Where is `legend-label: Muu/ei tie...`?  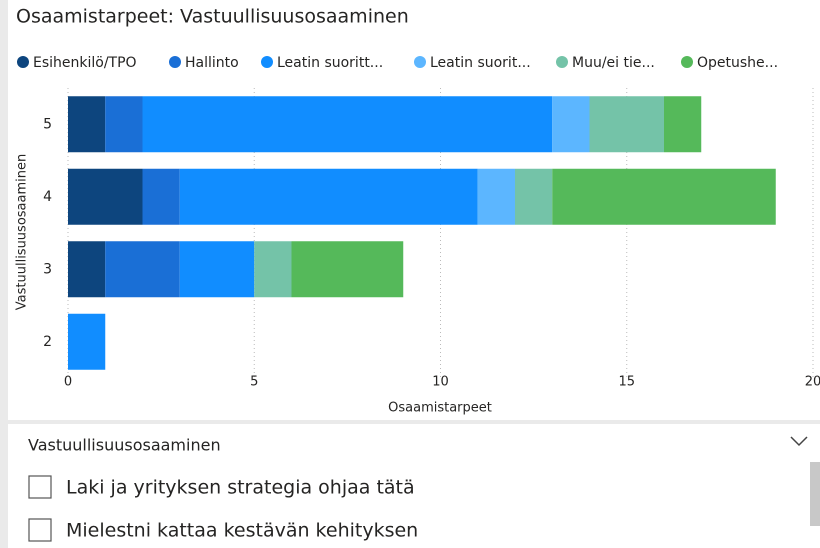
legend-label: Muu/ei tie... is located at coordinates (613, 63).